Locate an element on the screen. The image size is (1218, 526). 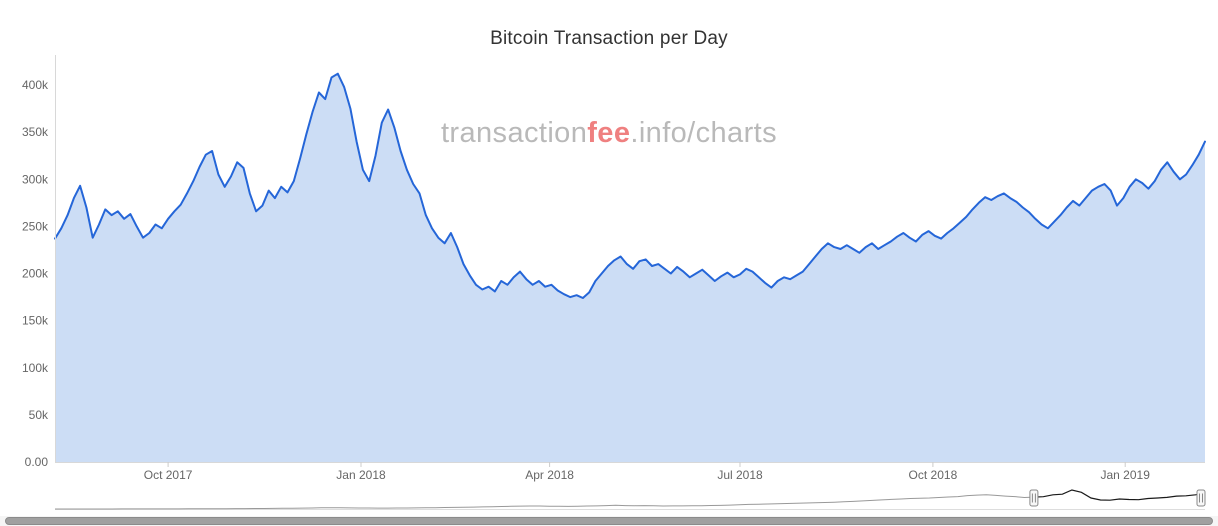
navigator-handle-right is located at coordinates (1201, 498).